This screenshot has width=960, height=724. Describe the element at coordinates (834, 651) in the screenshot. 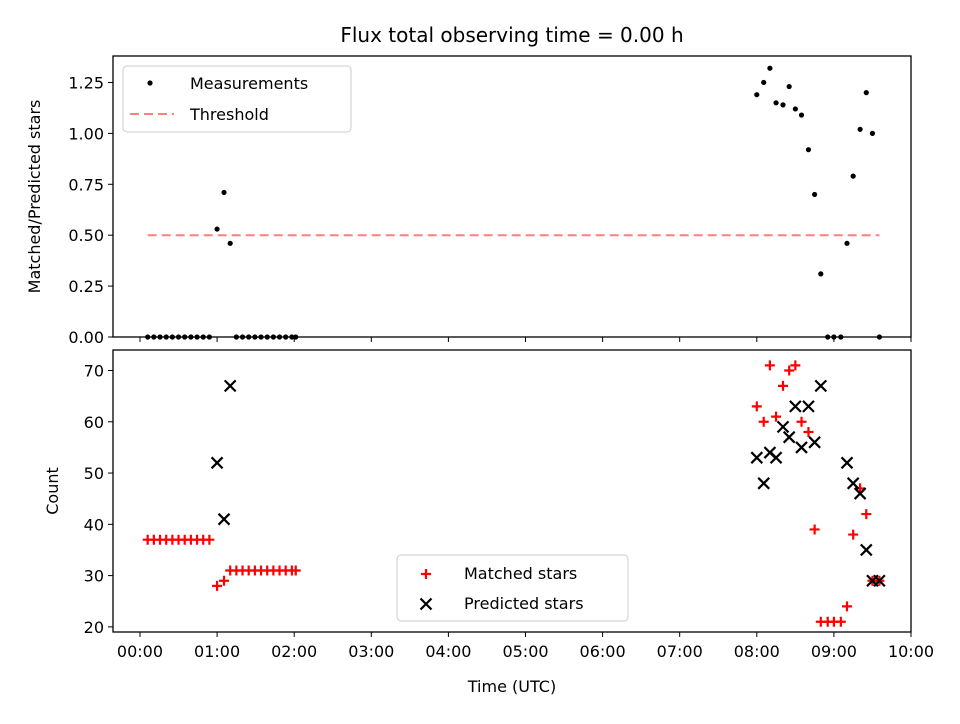

I see `x-tick-label: 09:00` at that location.